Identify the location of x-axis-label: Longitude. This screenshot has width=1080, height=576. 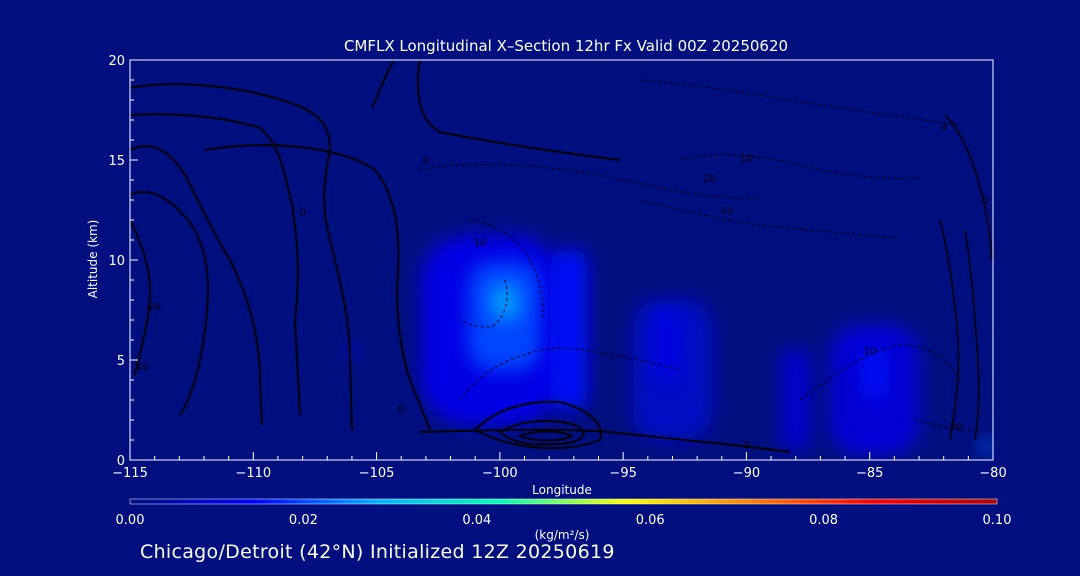
(562, 490).